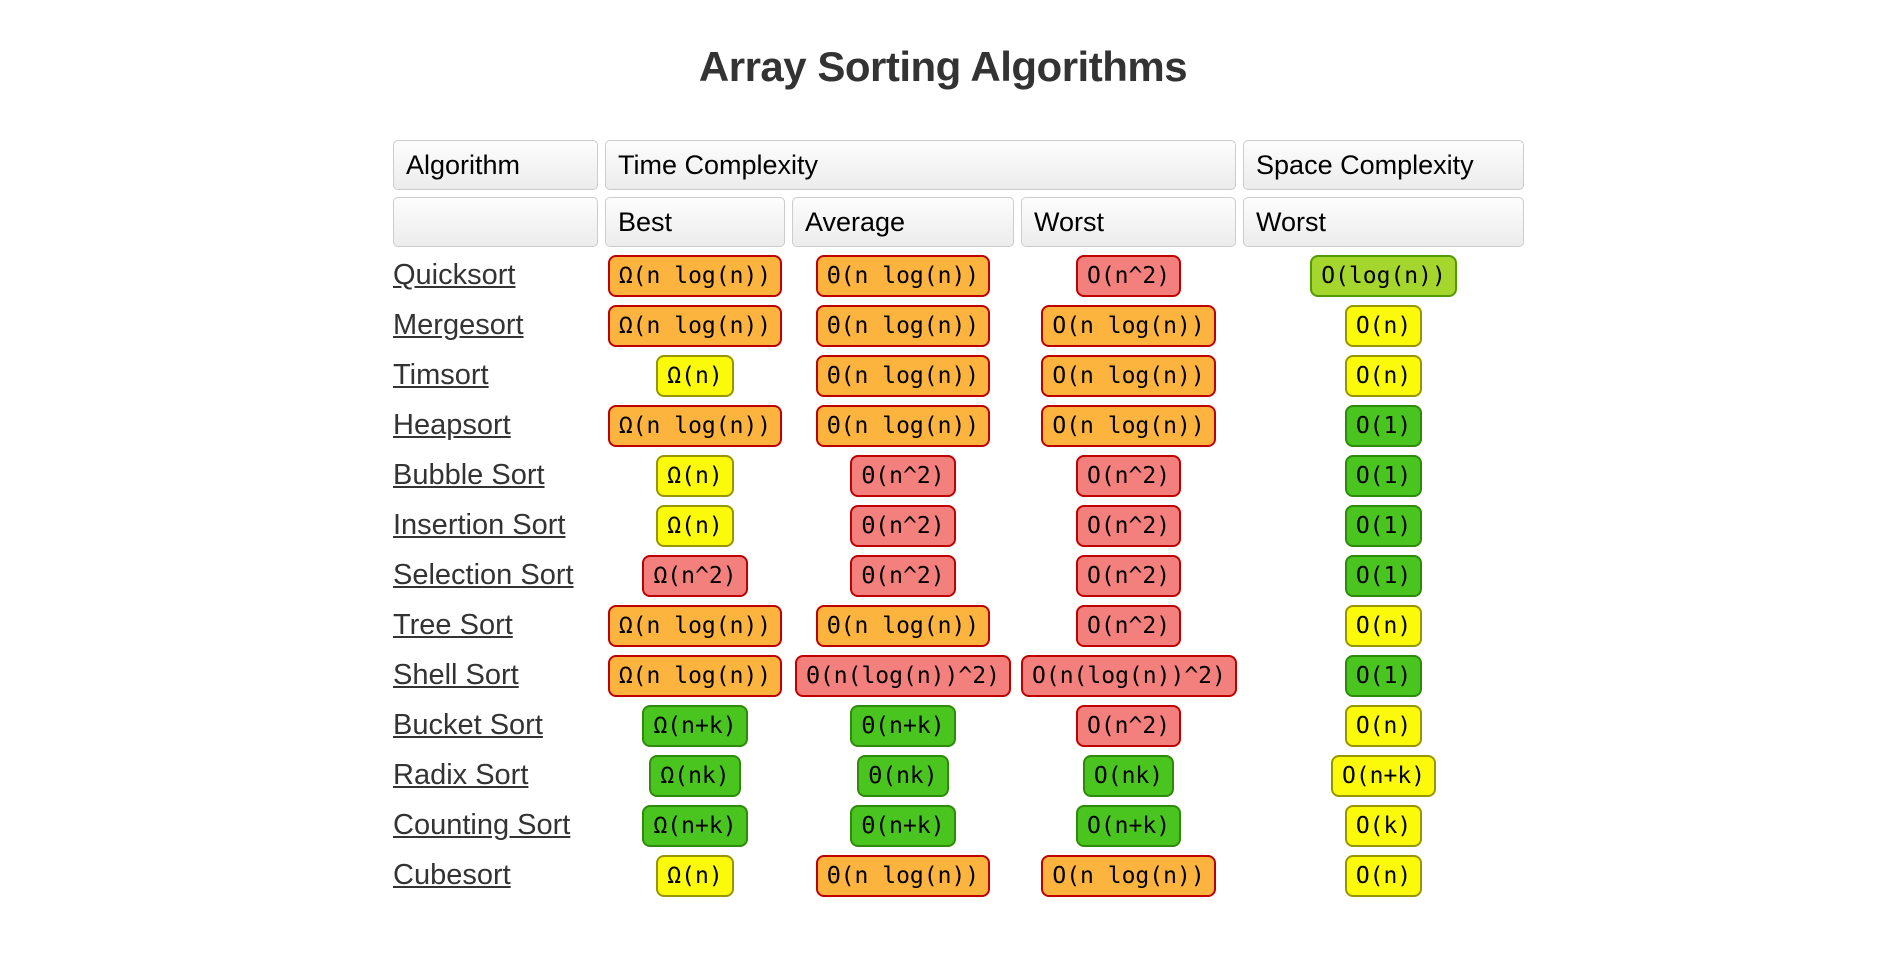  Describe the element at coordinates (903, 775) in the screenshot. I see `complexity-badge-green: Θ(nk)` at that location.